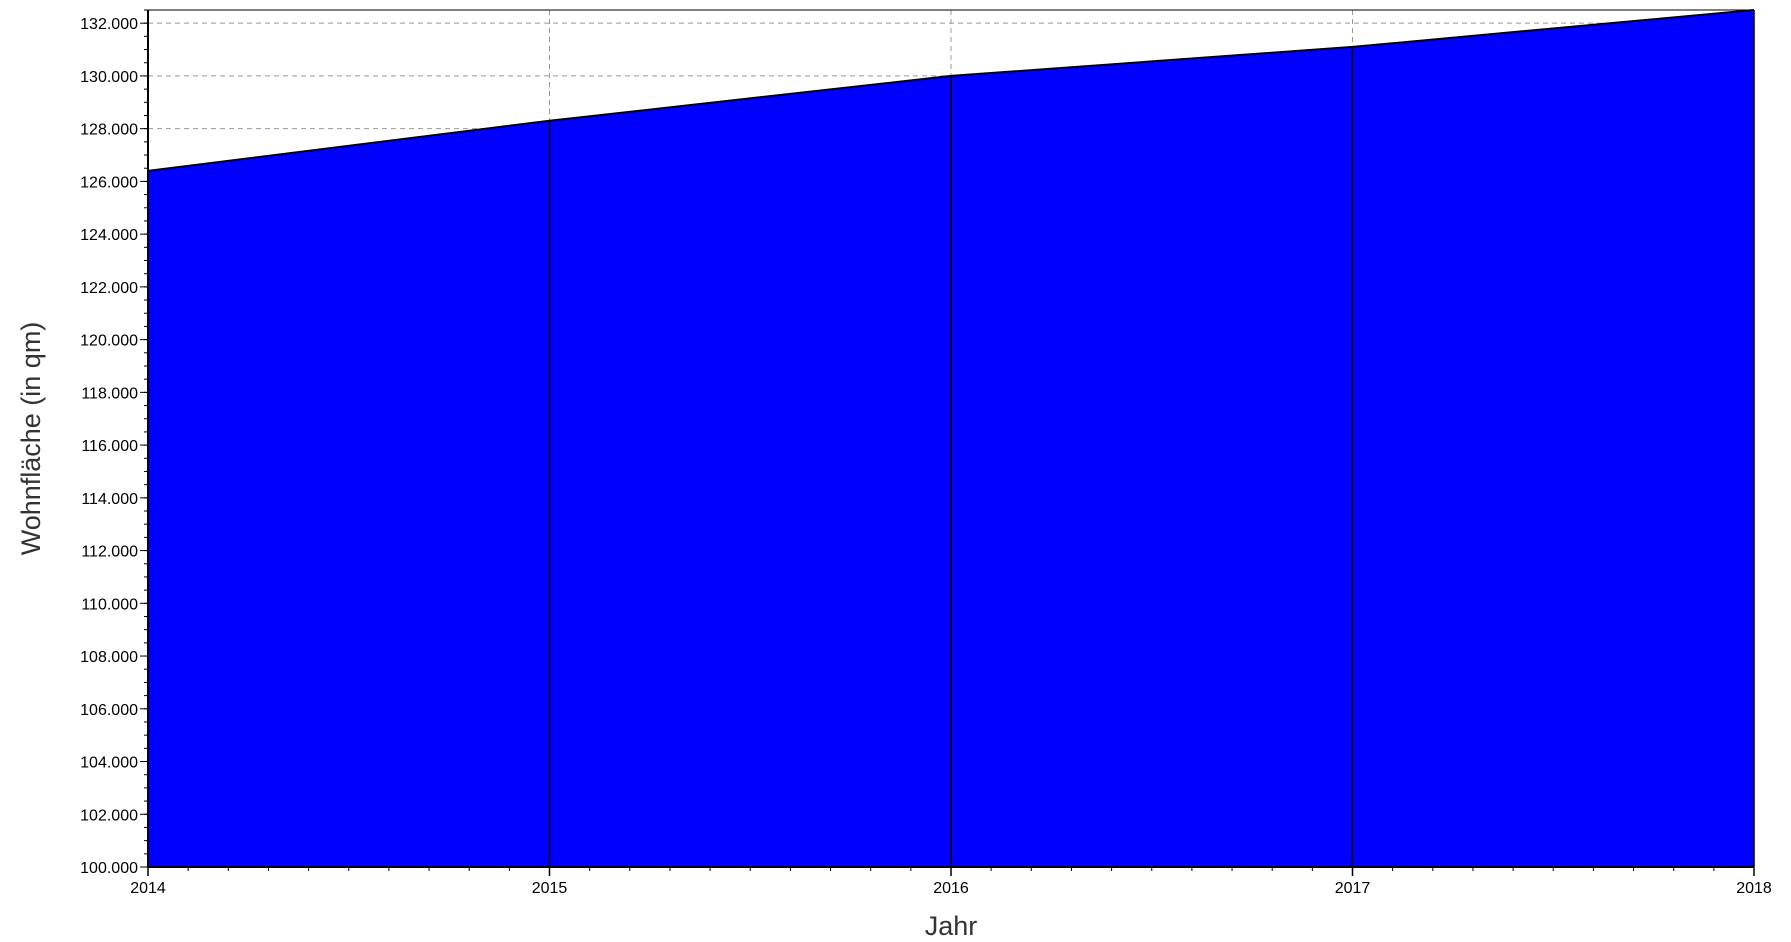 Image resolution: width=1791 pixels, height=942 pixels. What do you see at coordinates (109, 77) in the screenshot?
I see `y-tick-label: 130.000` at bounding box center [109, 77].